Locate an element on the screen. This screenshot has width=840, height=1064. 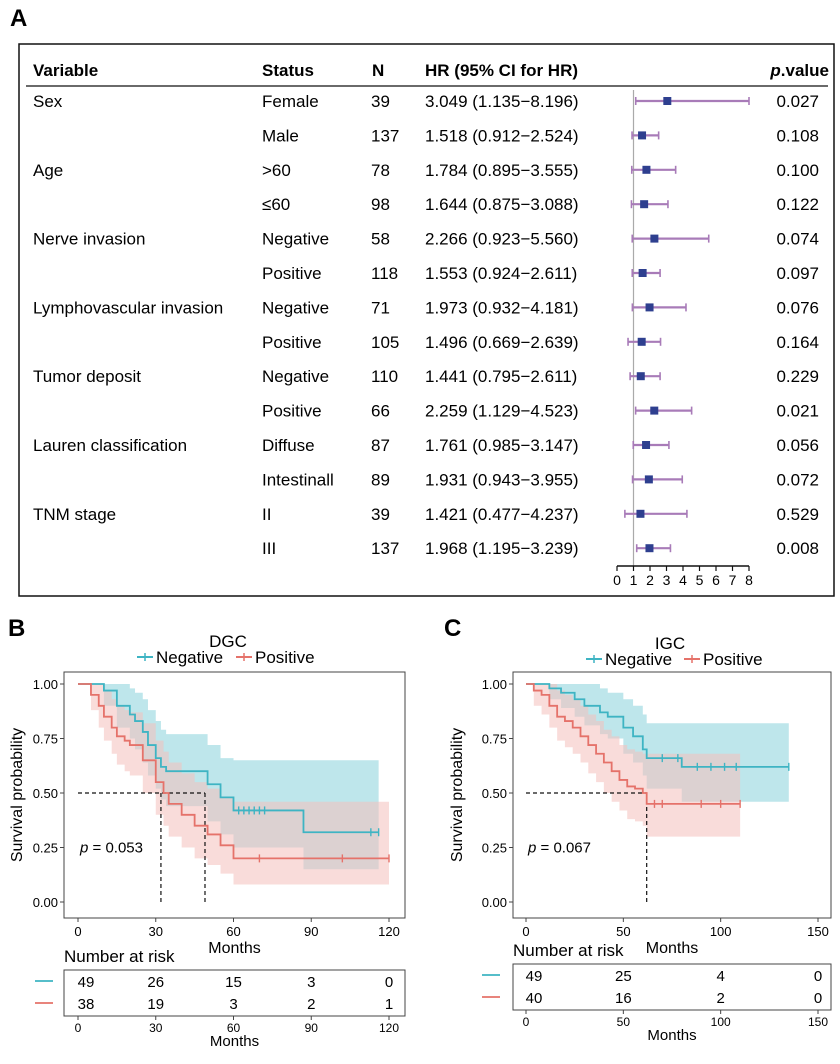
row-hr-ci: 1.441 (0.795−2.611) is located at coordinates (501, 376).